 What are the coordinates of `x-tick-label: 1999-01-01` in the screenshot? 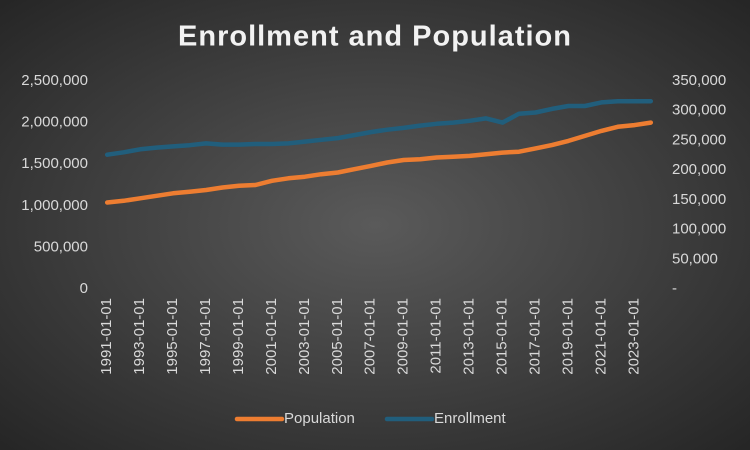 It's located at (238, 336).